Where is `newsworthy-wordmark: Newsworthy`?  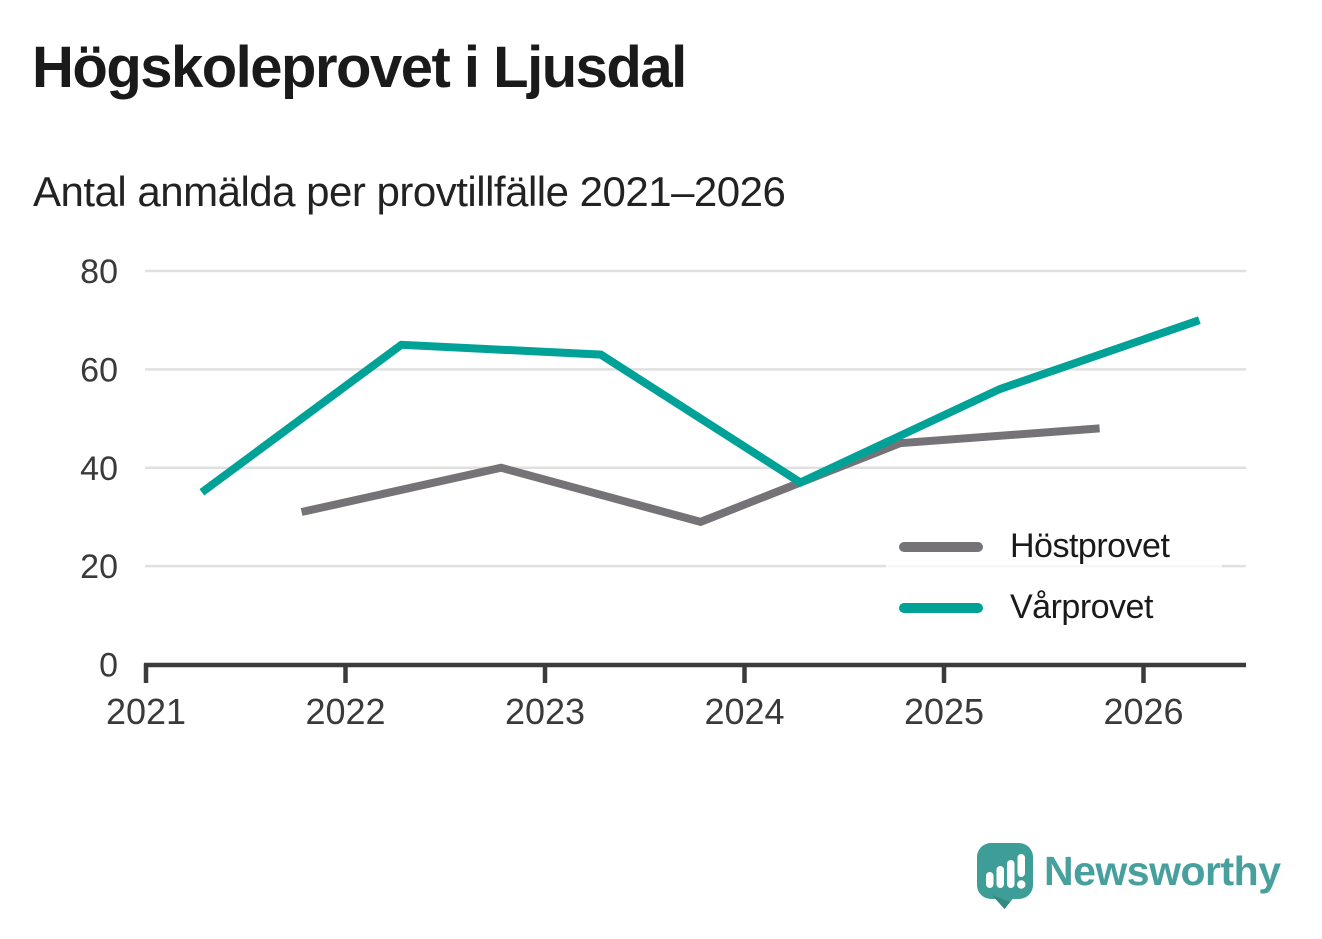
newsworthy-wordmark: Newsworthy is located at coordinates (1162, 871).